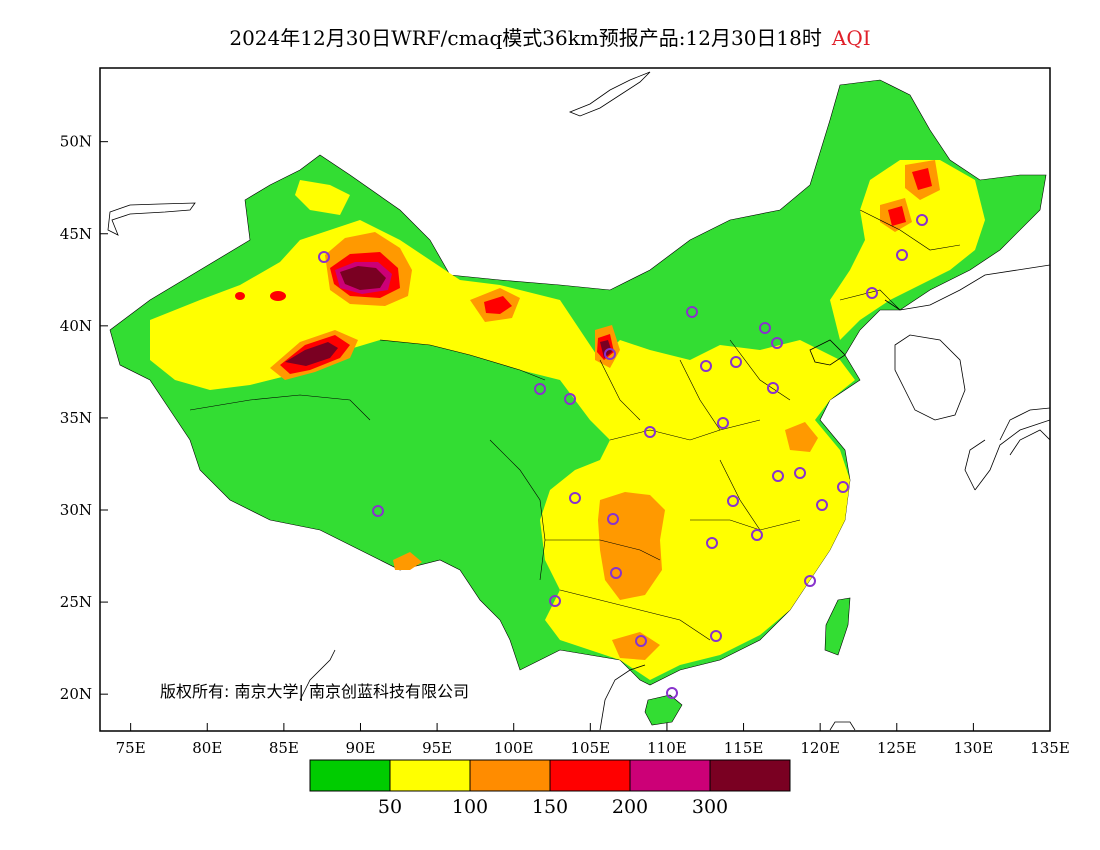 The image size is (1100, 850). I want to click on lon-tick-label: 100E, so click(514, 748).